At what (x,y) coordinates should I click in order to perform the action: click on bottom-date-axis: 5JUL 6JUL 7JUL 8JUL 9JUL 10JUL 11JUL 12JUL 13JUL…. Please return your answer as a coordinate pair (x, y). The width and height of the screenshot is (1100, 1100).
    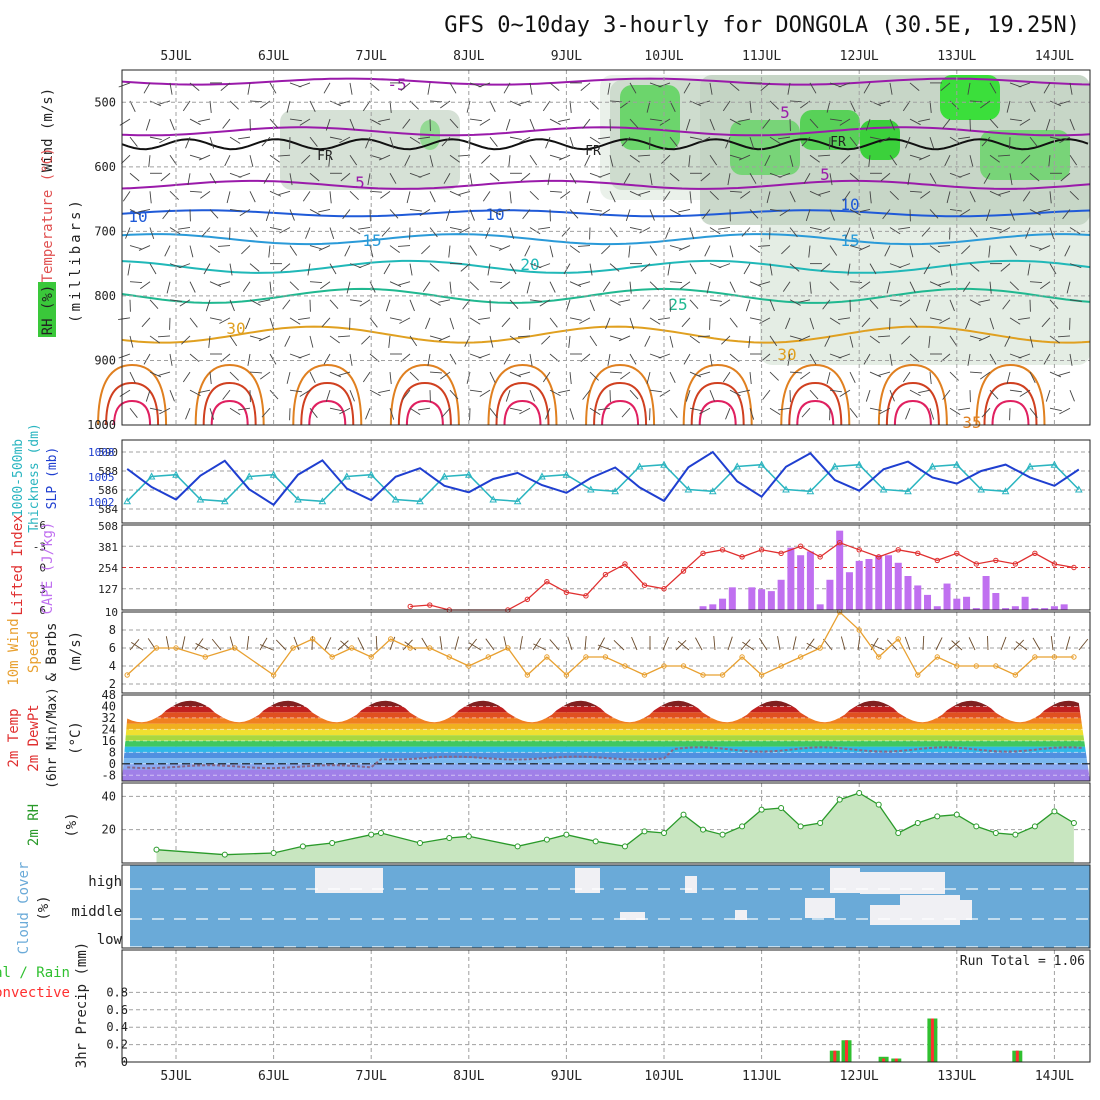
    Looking at the image, I should click on (617, 1076).